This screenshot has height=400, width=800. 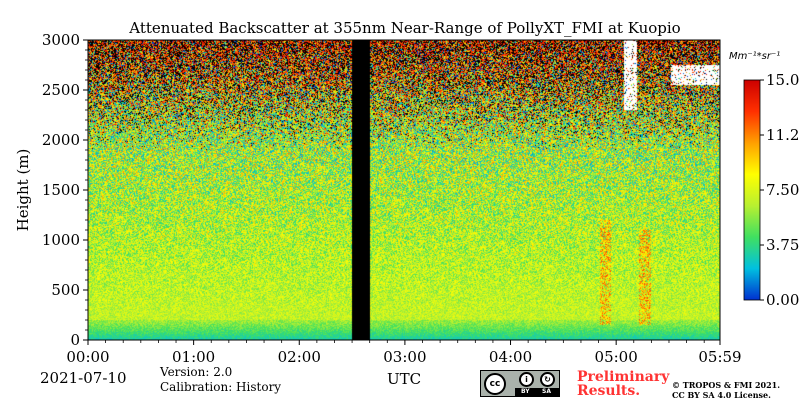 I want to click on colorbar-tick-label: 7.50, so click(x=782, y=190).